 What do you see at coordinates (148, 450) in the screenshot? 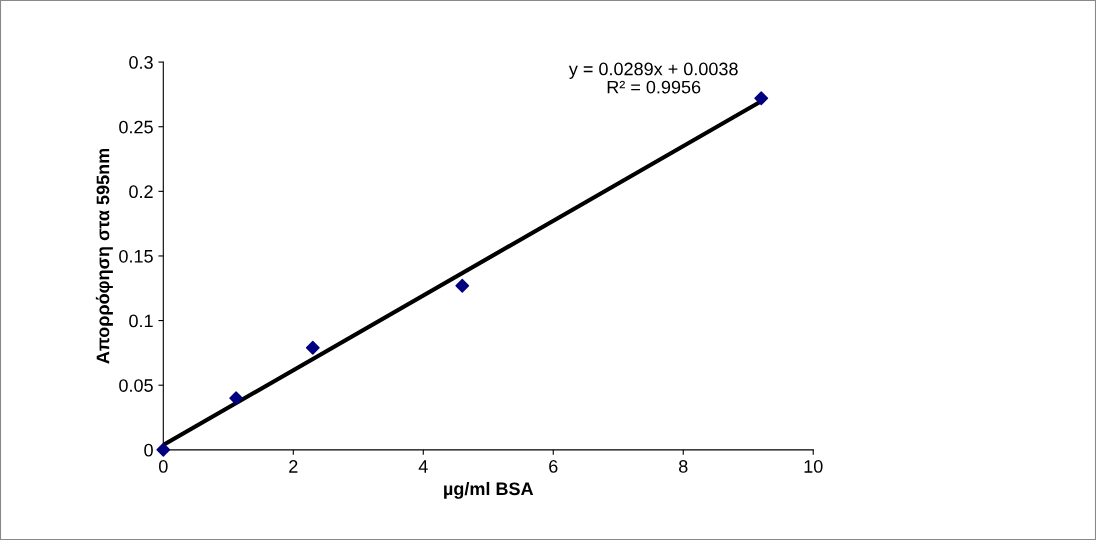
I see `y-tick-label: 0` at bounding box center [148, 450].